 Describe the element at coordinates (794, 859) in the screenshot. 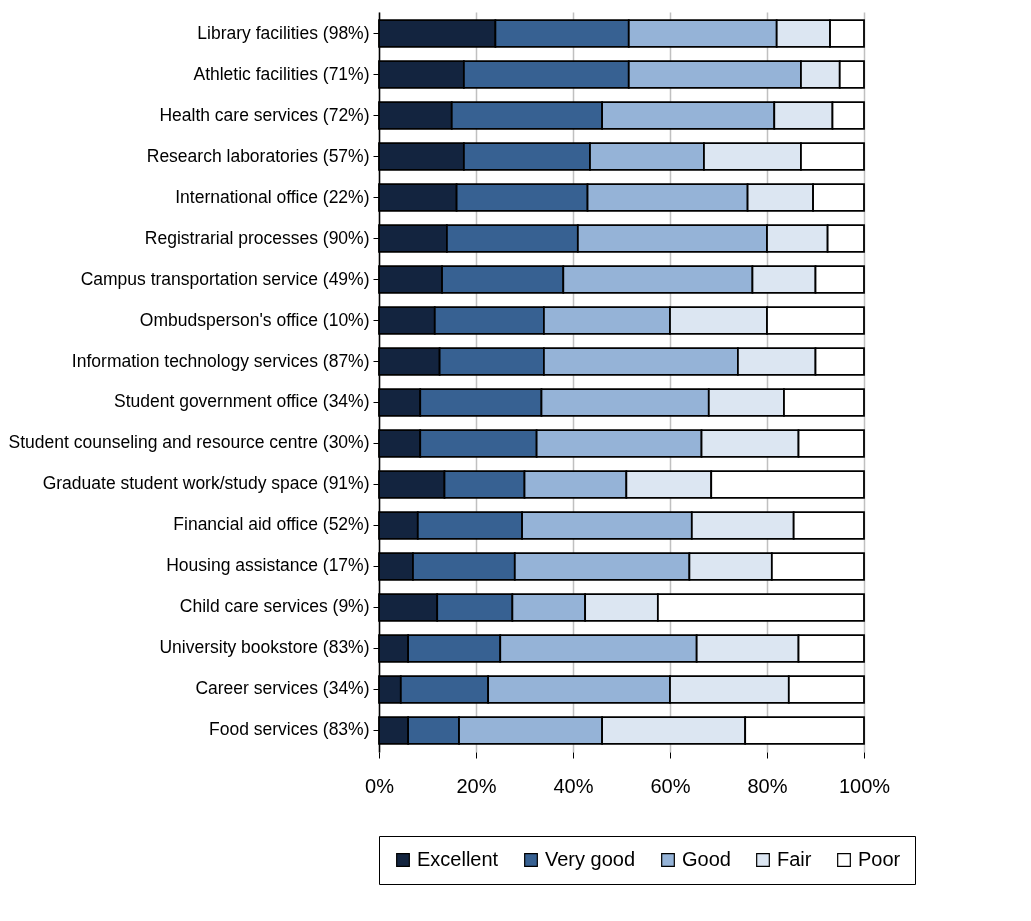

I see `legend-label: Fair` at that location.